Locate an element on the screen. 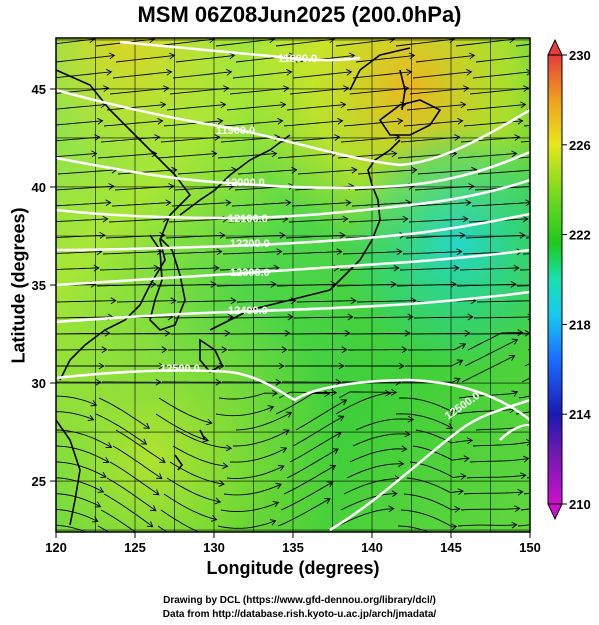 This screenshot has height=625, width=599. x-tick-label: 120 is located at coordinates (56, 547).